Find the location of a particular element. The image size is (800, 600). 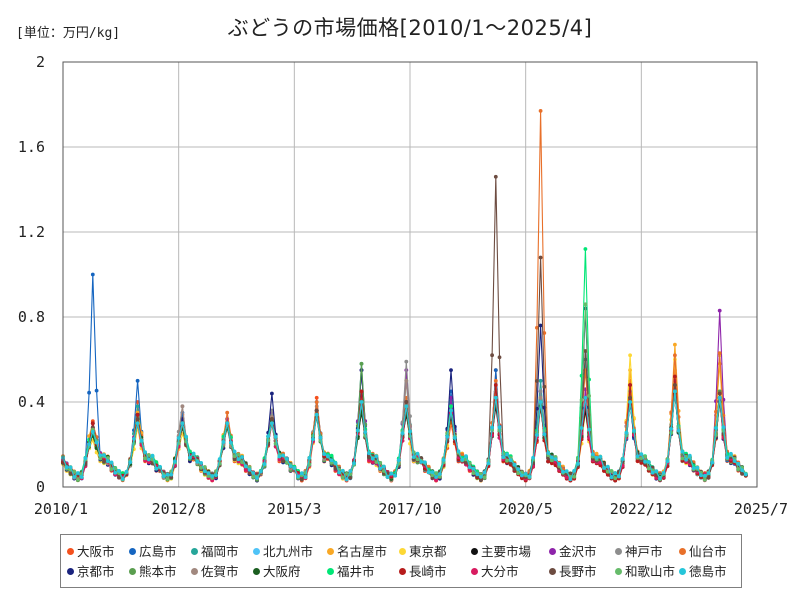

legend-label: 広島市 is located at coordinates (158, 551).